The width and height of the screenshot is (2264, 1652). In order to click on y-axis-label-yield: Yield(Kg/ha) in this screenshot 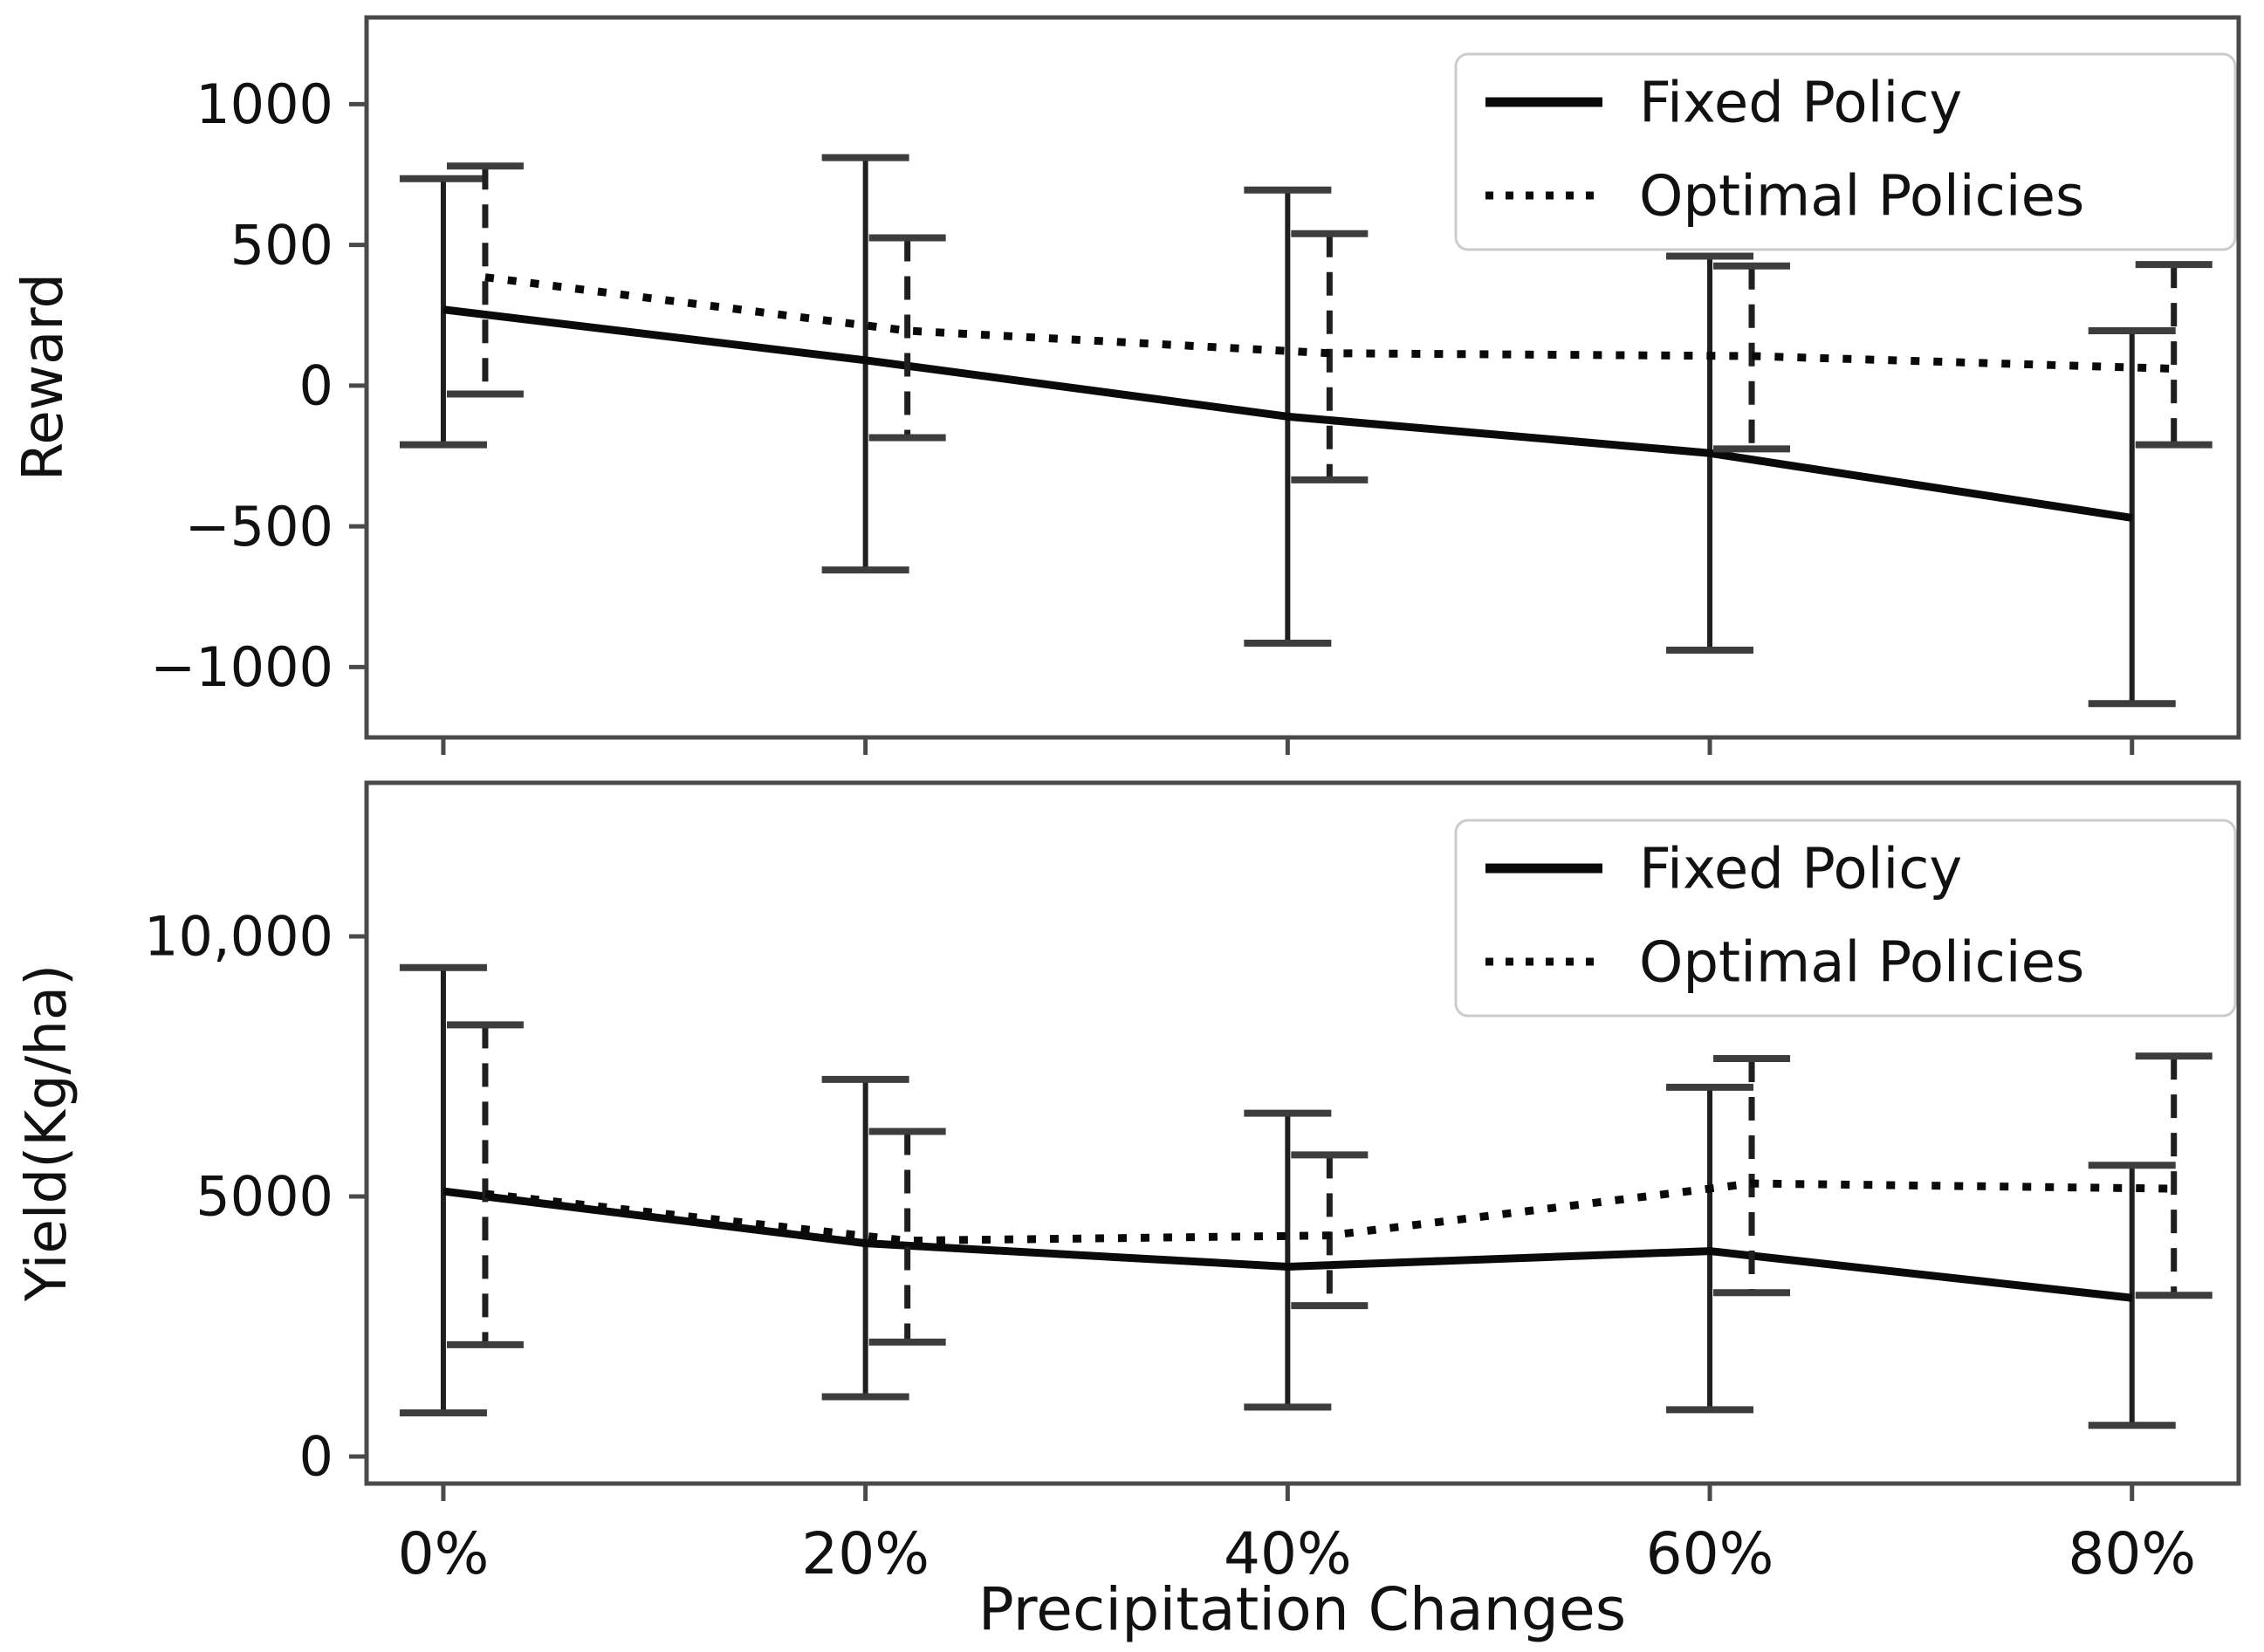, I will do `click(47, 1132)`.